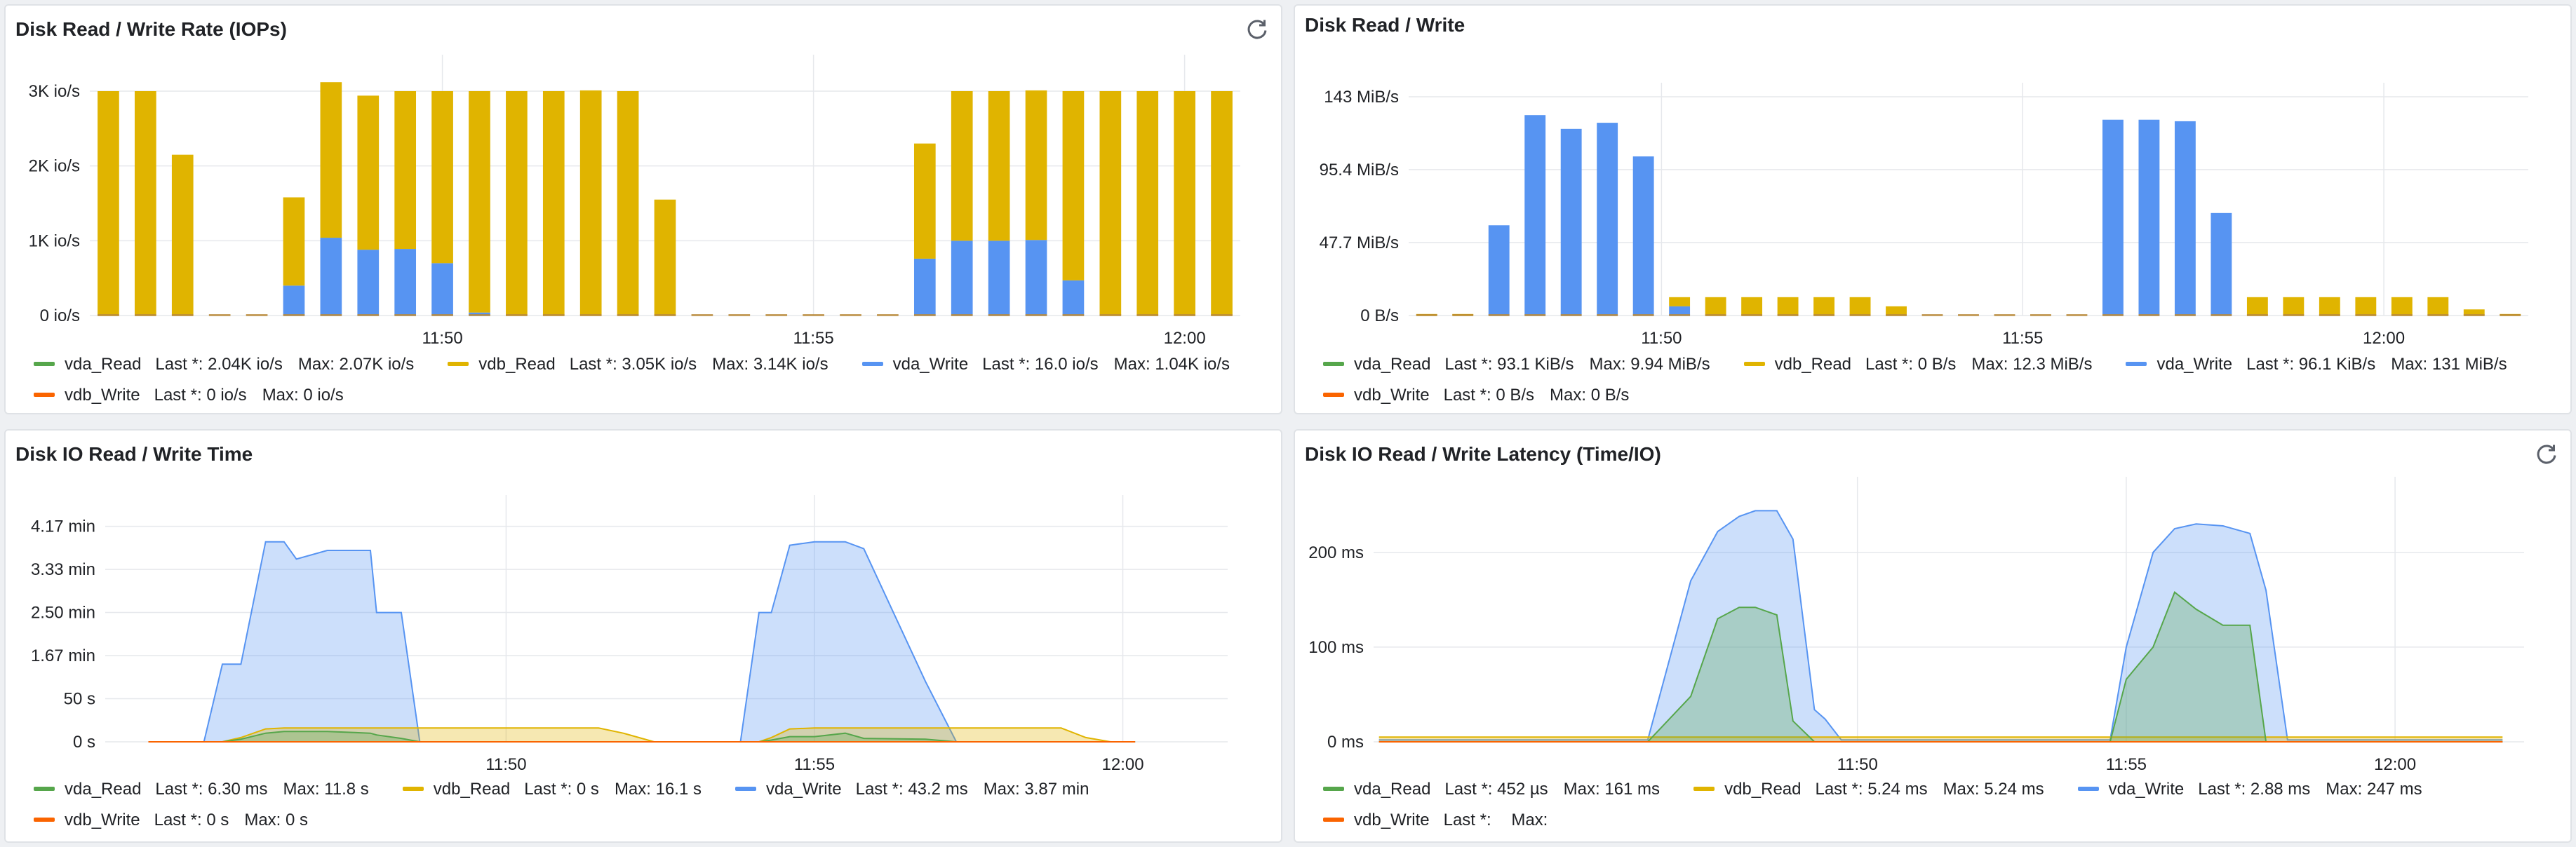 The width and height of the screenshot is (2576, 847). I want to click on legend-row: vdb_Write Last *: 0 B/s Max: 0 B/s, so click(1932, 395).